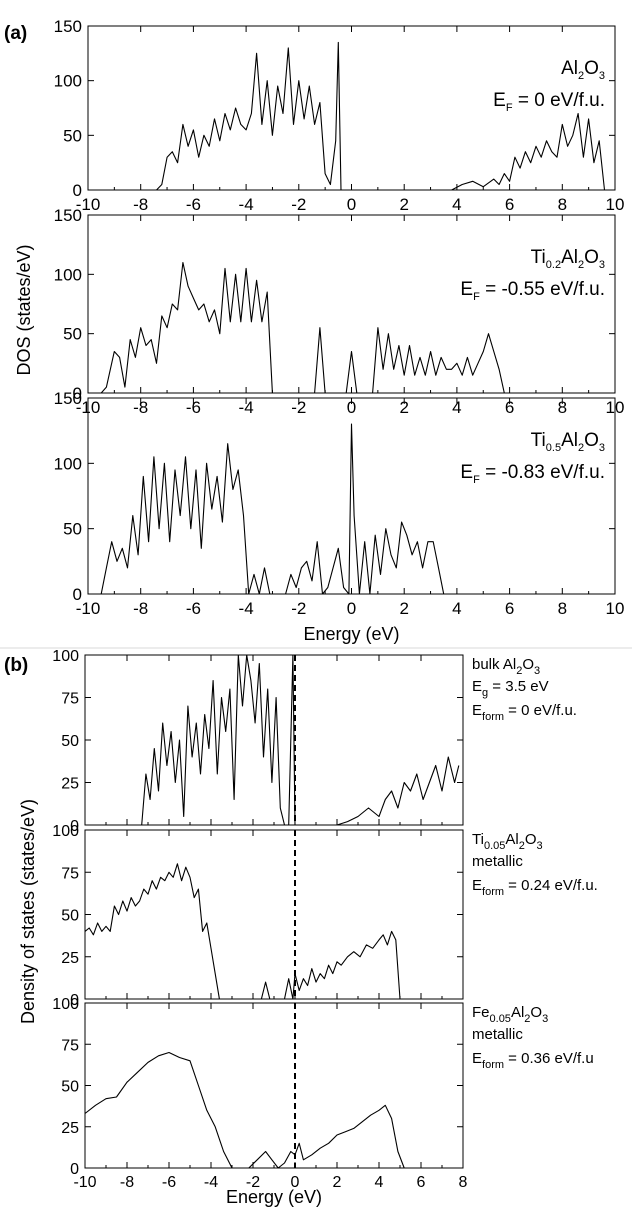  What do you see at coordinates (507, 841) in the screenshot?
I see `material-label: Ti0.05Al2O3` at bounding box center [507, 841].